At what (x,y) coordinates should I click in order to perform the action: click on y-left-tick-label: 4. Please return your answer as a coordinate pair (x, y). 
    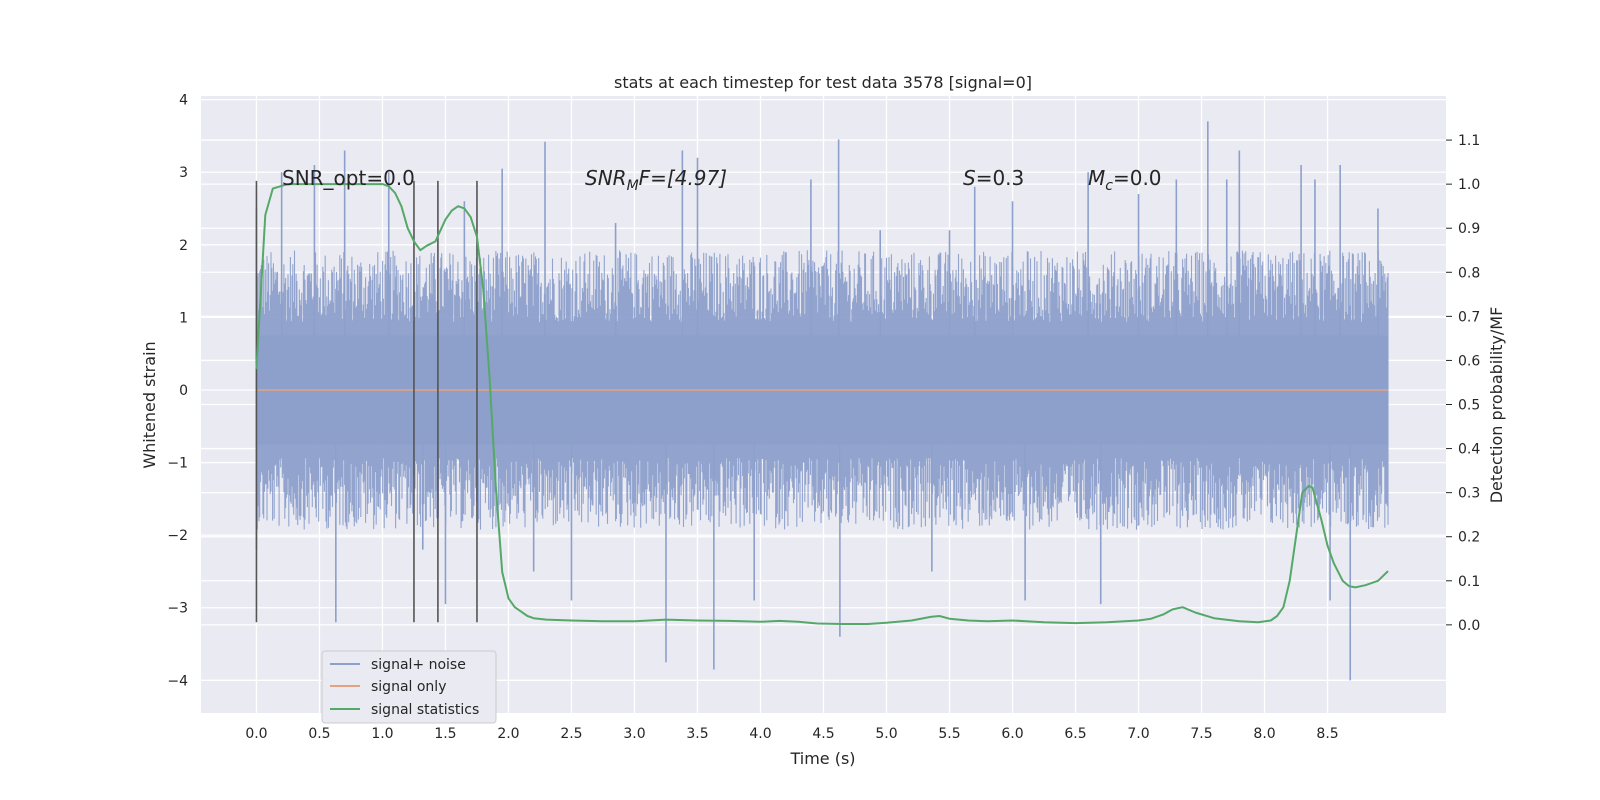
    Looking at the image, I should click on (183, 101).